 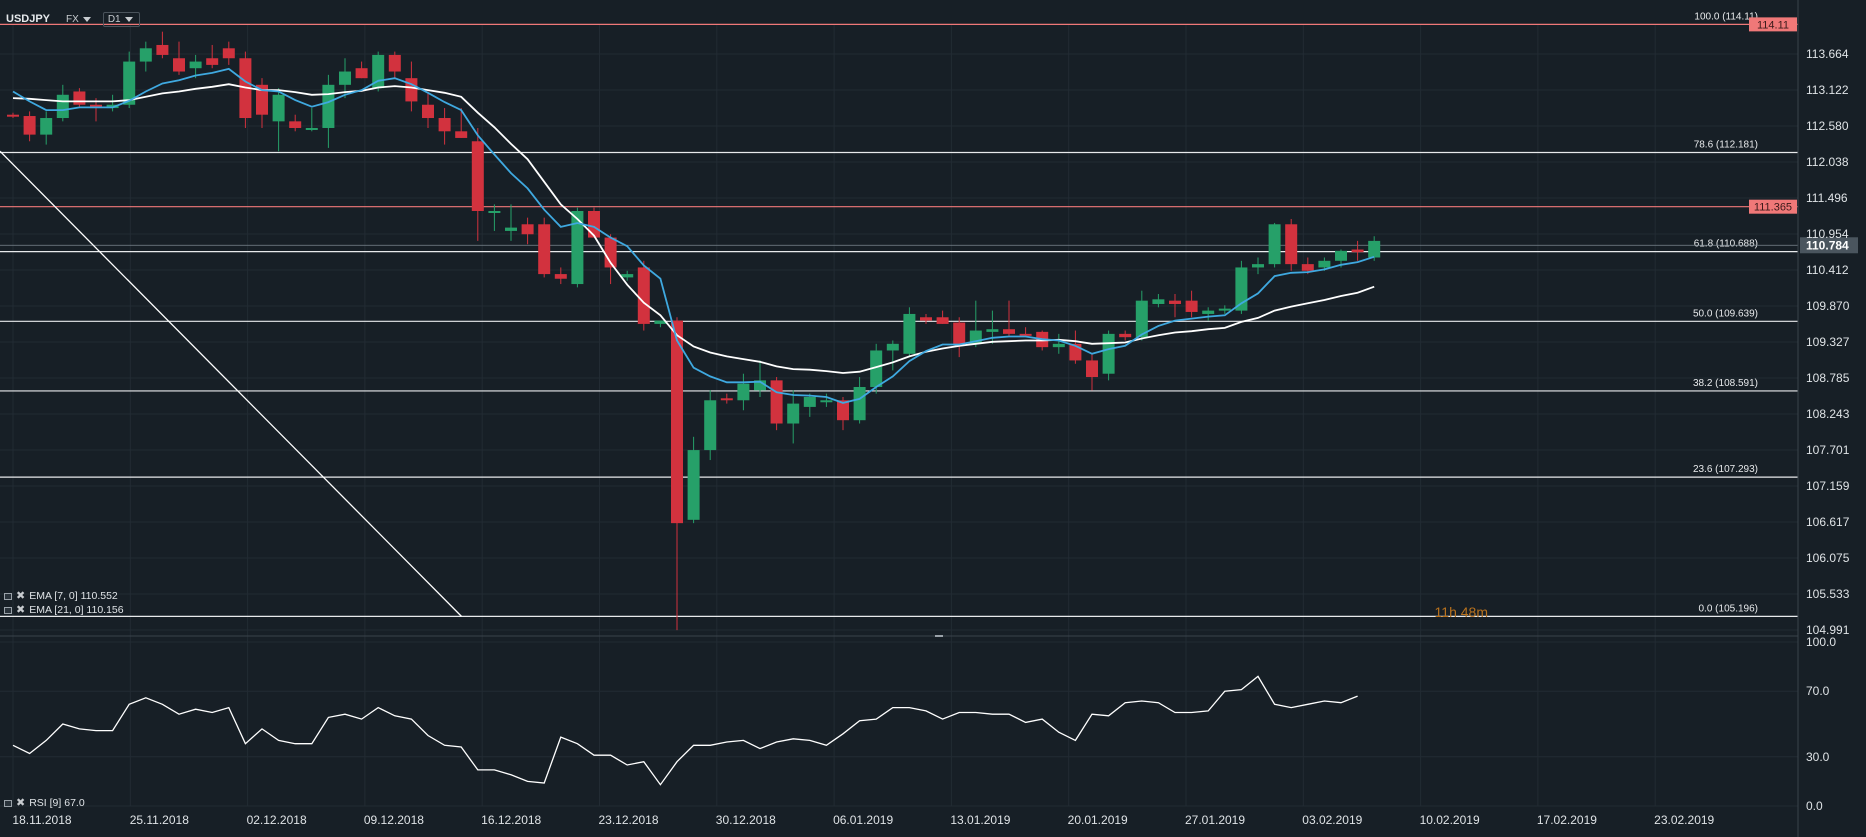 What do you see at coordinates (1098, 820) in the screenshot?
I see `x-tick-label: 20.01.2019` at bounding box center [1098, 820].